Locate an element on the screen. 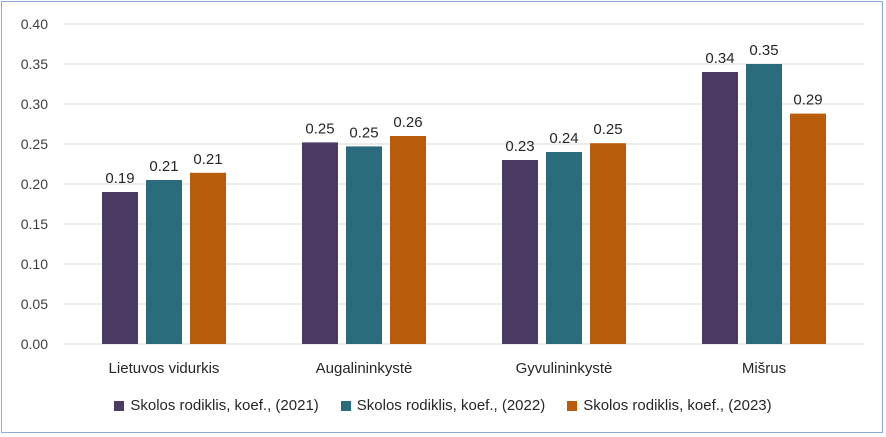 The height and width of the screenshot is (437, 886). legend-item: Skolos rodiklis, koef., (2023) is located at coordinates (669, 405).